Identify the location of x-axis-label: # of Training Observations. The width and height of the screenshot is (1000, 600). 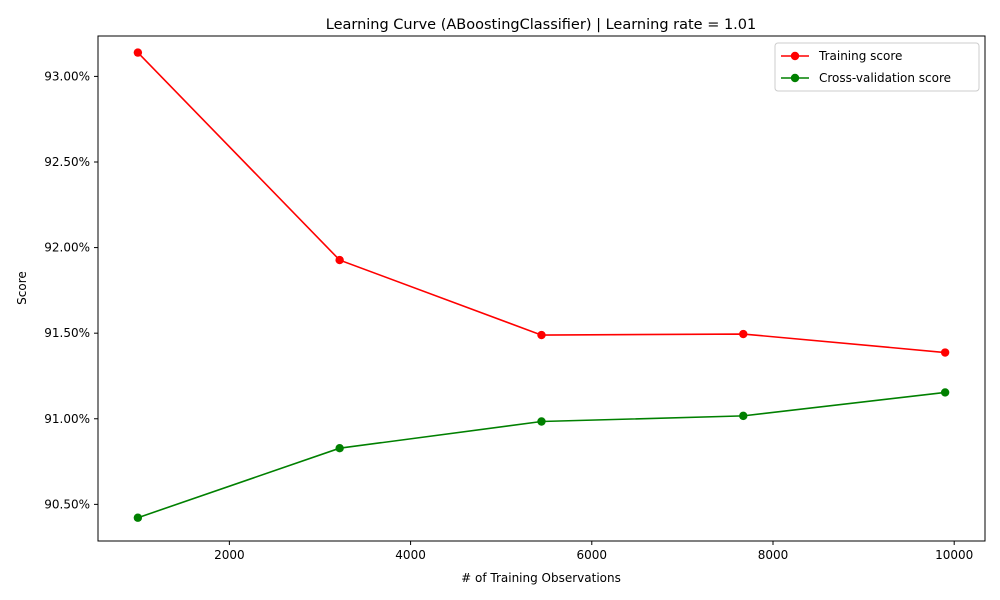
(541, 578).